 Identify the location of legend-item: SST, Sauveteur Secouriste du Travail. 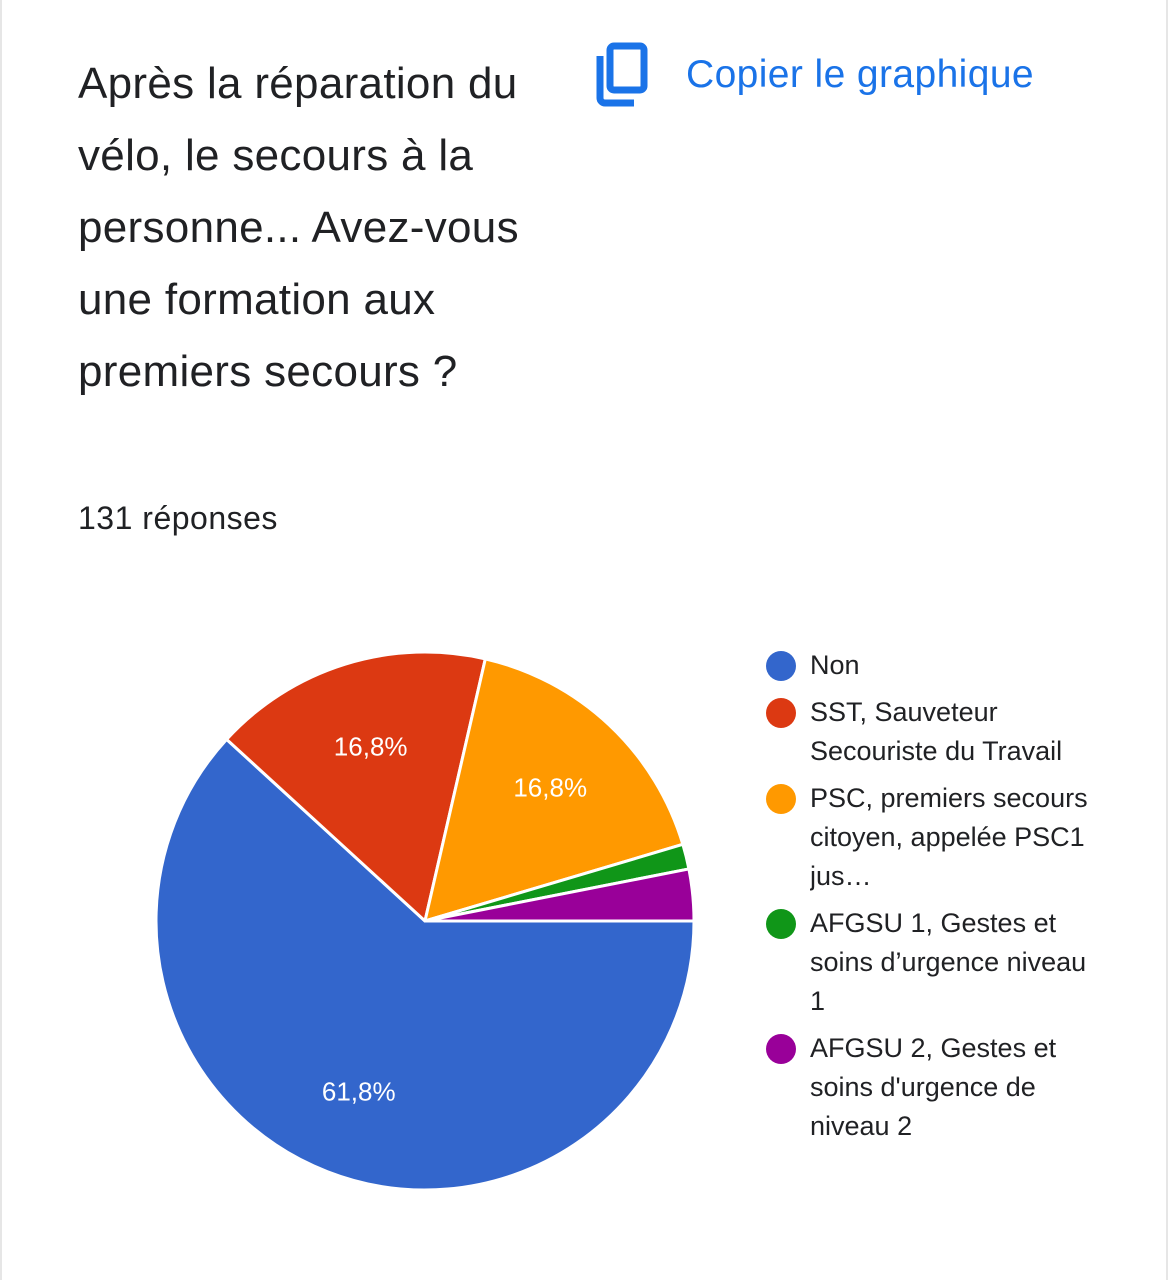
(936, 732).